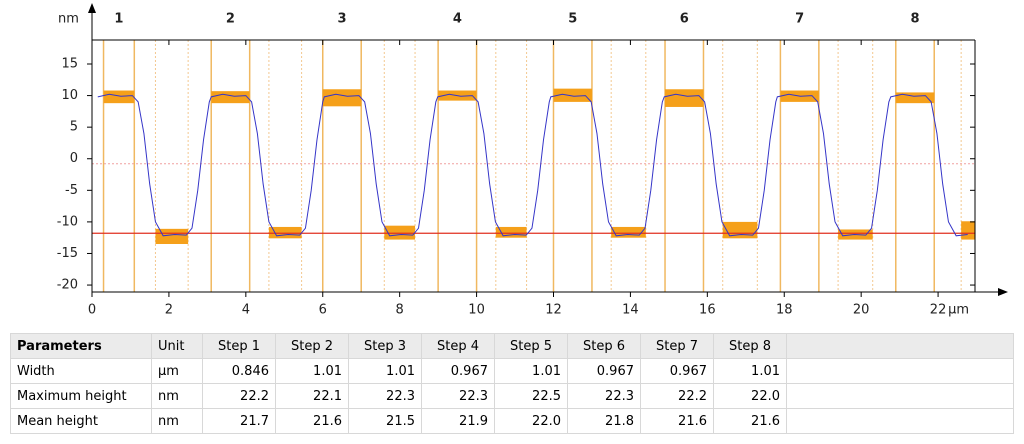 The width and height of the screenshot is (1024, 444). I want to click on x-tick-label: 2, so click(169, 310).